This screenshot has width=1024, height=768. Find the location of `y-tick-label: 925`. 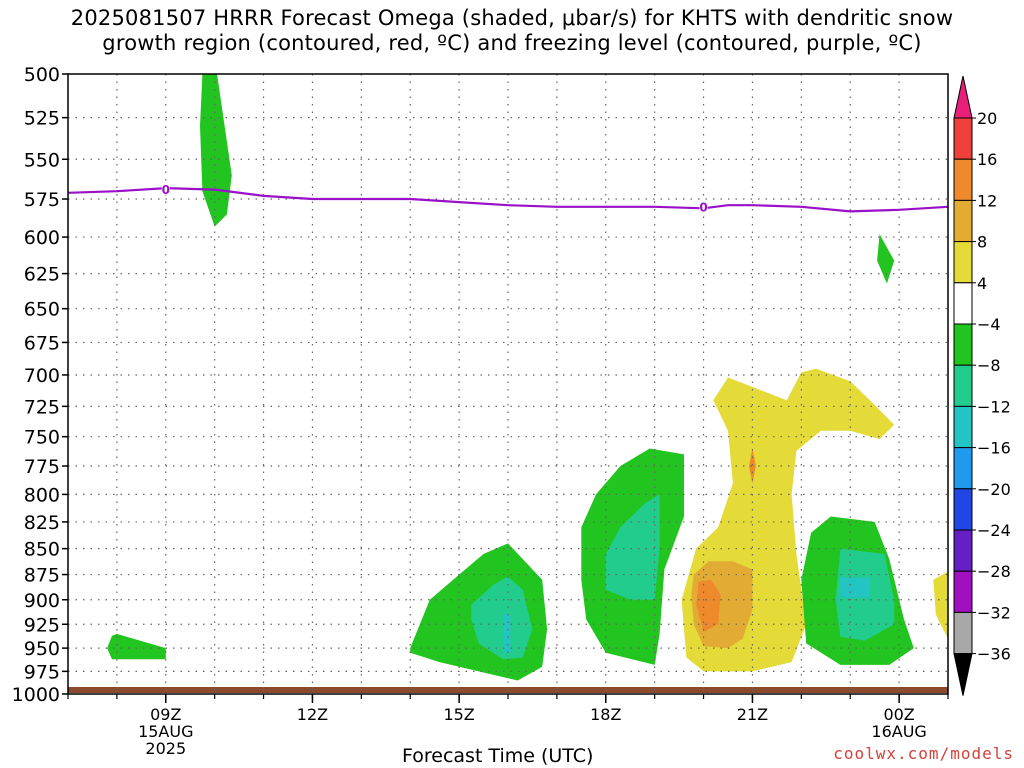

y-tick-label: 925 is located at coordinates (42, 625).